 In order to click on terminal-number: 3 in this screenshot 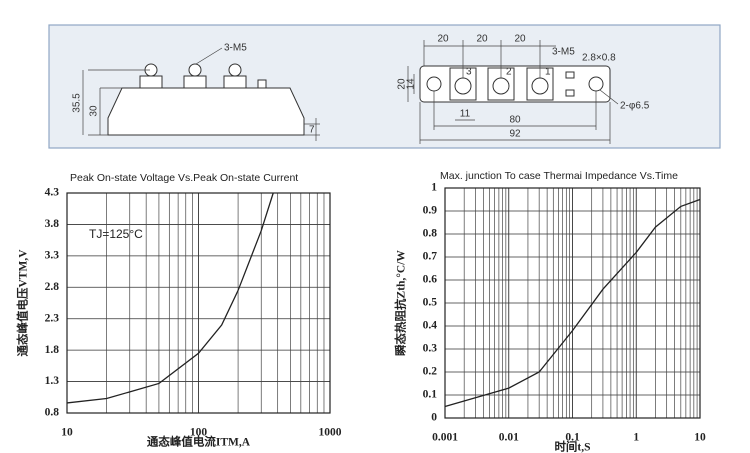, I will do `click(469, 72)`.